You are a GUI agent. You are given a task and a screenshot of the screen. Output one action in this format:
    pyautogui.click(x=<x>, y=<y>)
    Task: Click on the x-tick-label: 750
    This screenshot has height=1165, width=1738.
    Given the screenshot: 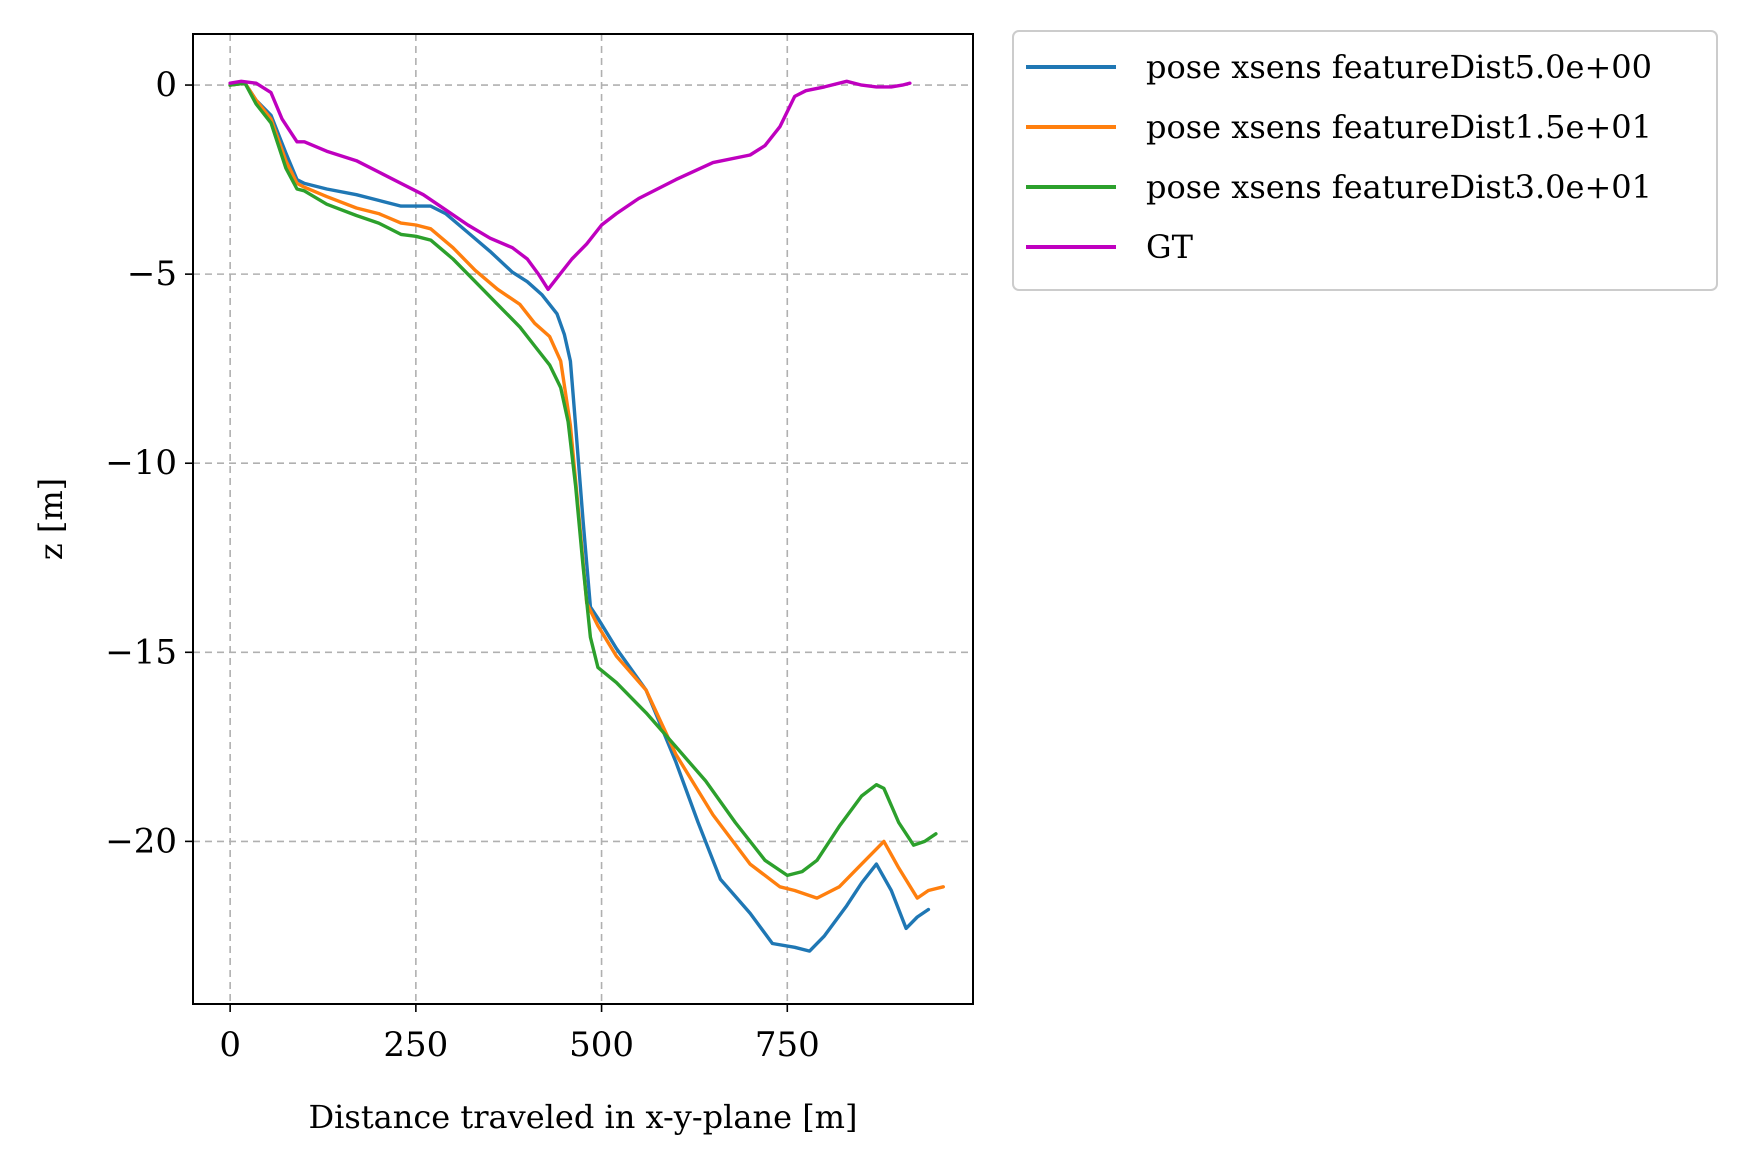 What is the action you would take?
    pyautogui.click(x=787, y=1045)
    